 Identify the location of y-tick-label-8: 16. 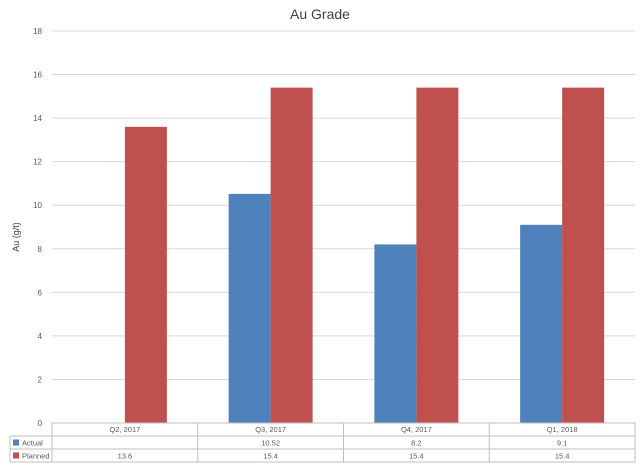
(37, 75).